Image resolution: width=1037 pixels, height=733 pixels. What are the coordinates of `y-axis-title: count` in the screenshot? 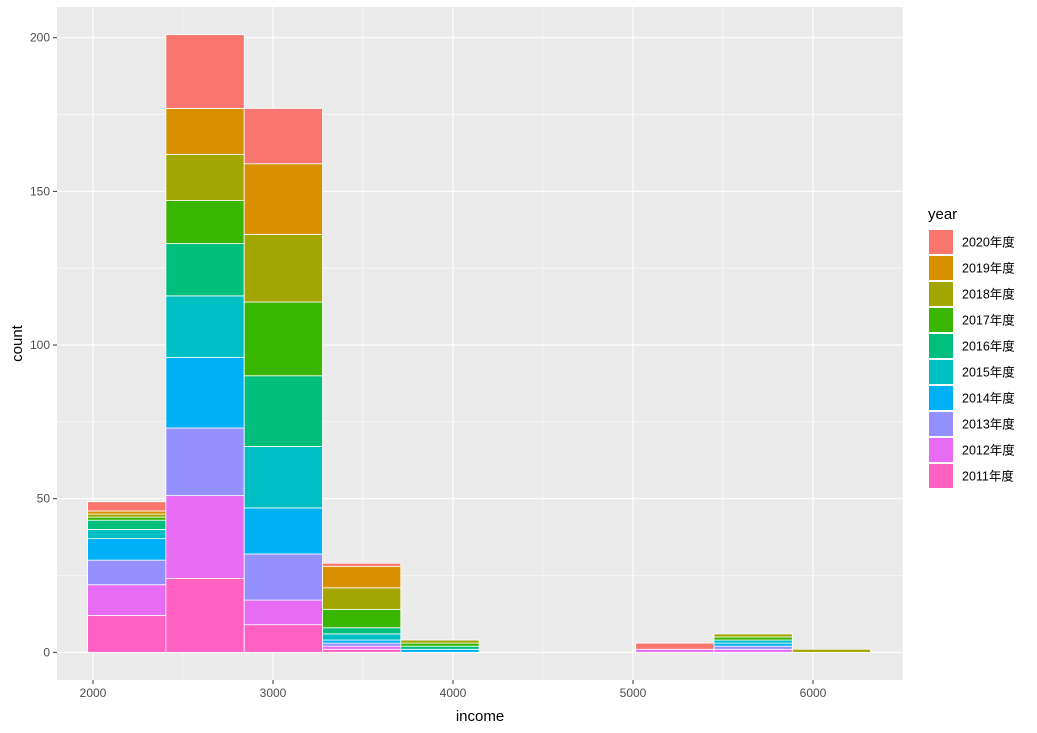 It's located at (17, 343).